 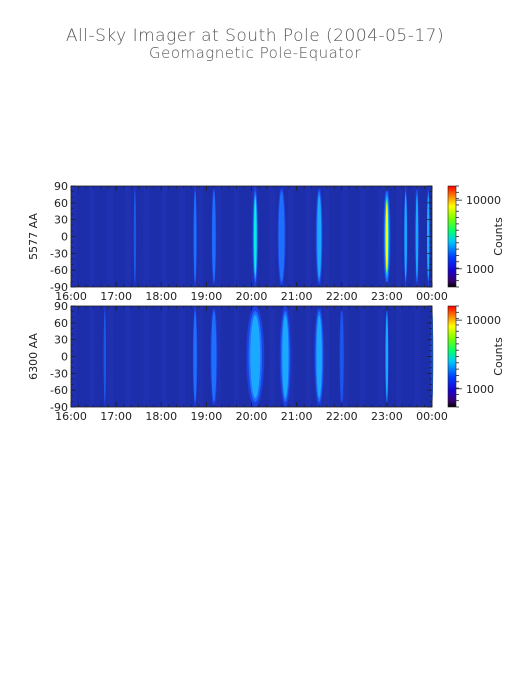 What do you see at coordinates (59, 270) in the screenshot?
I see `y-tick-label: -60` at bounding box center [59, 270].